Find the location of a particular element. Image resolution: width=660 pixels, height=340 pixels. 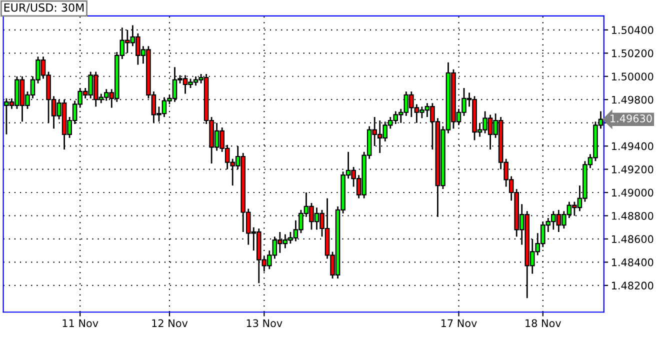

y-tick-label: 1.48800 is located at coordinates (633, 216).